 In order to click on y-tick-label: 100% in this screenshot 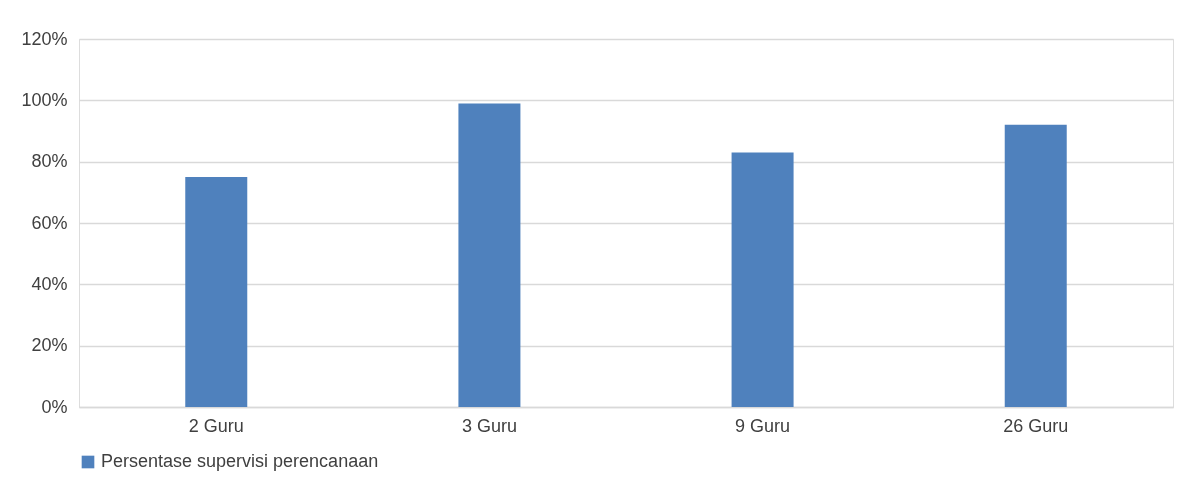, I will do `click(44, 99)`.